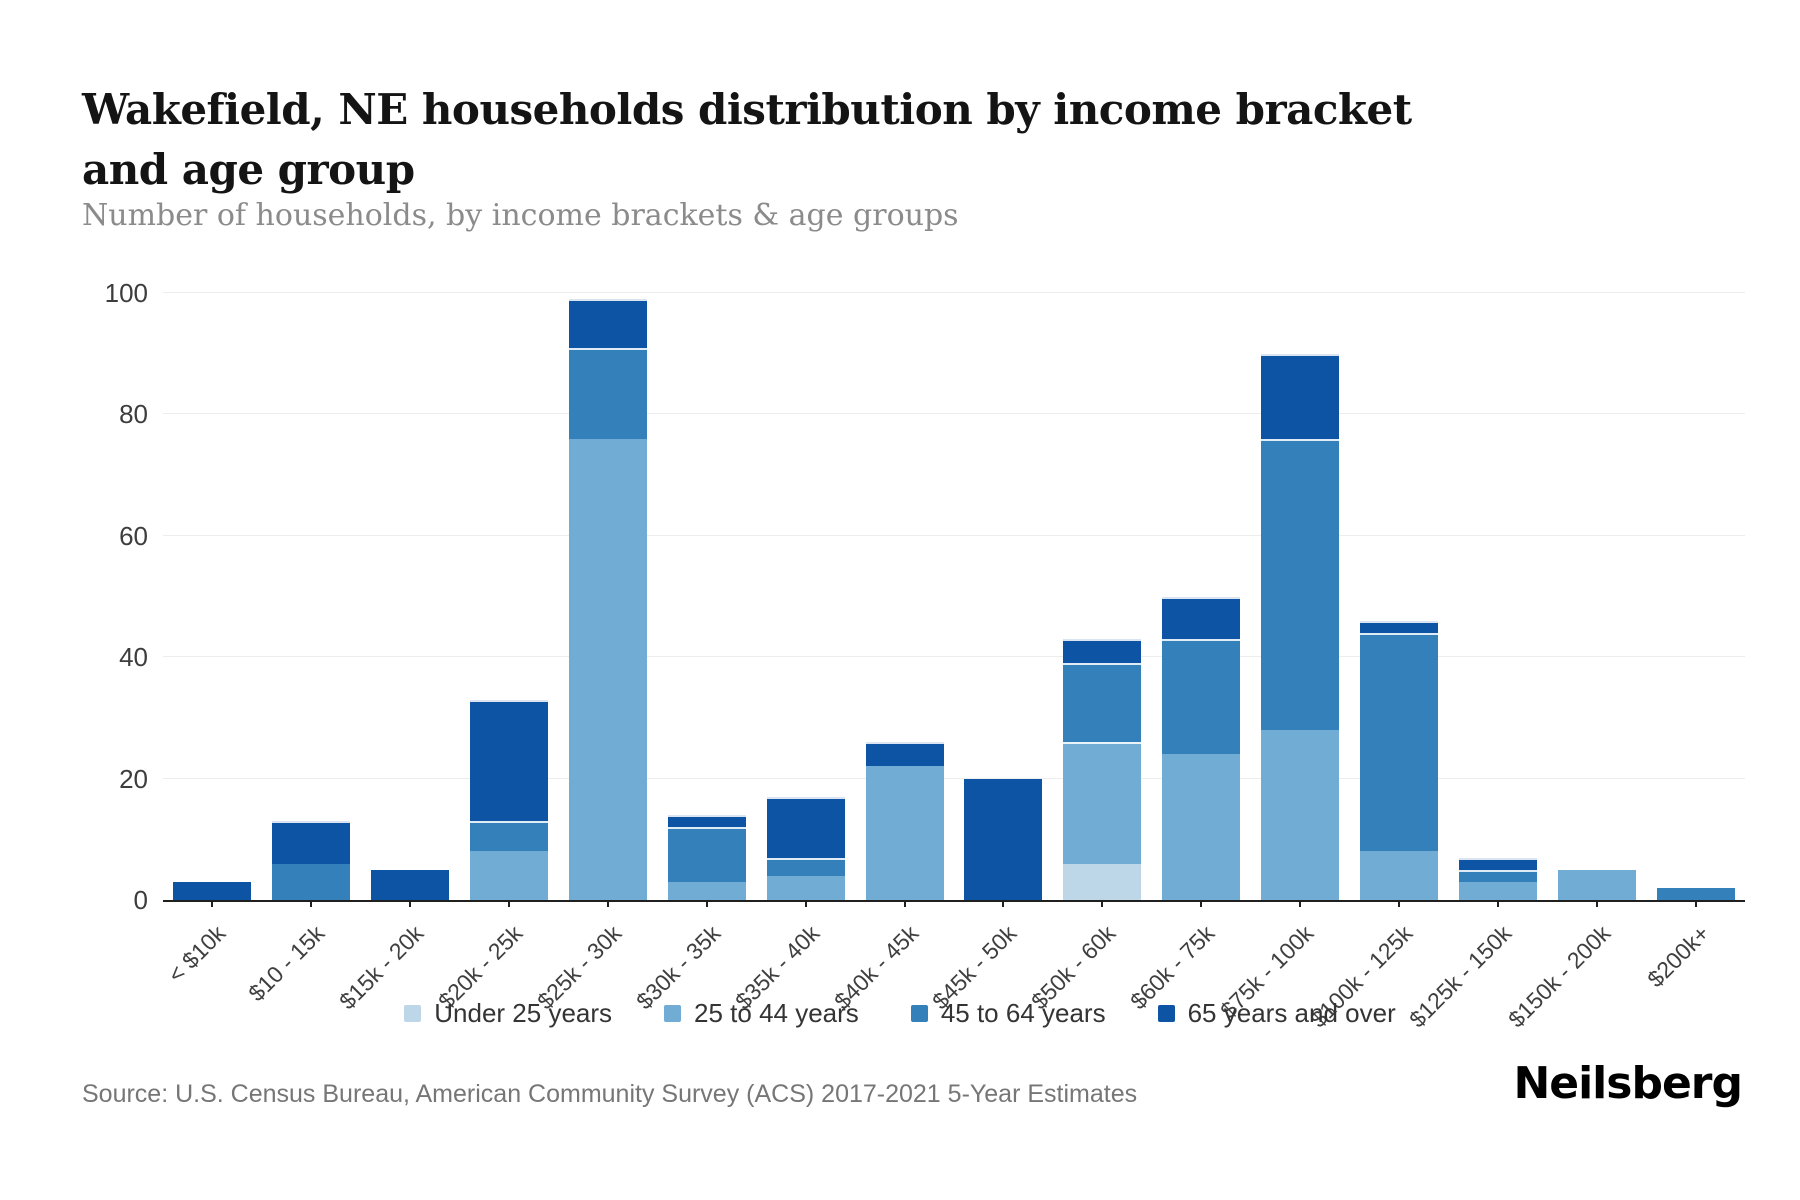 The height and width of the screenshot is (1200, 1800). I want to click on legend-item: 65 years and over, so click(1276, 1013).